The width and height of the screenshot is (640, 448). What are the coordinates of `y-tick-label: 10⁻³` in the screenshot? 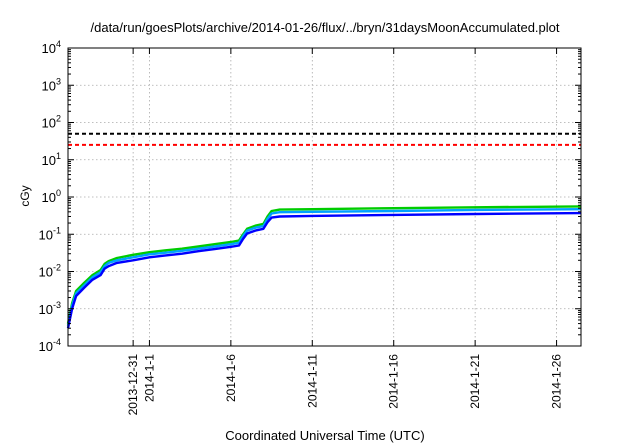 It's located at (50, 308).